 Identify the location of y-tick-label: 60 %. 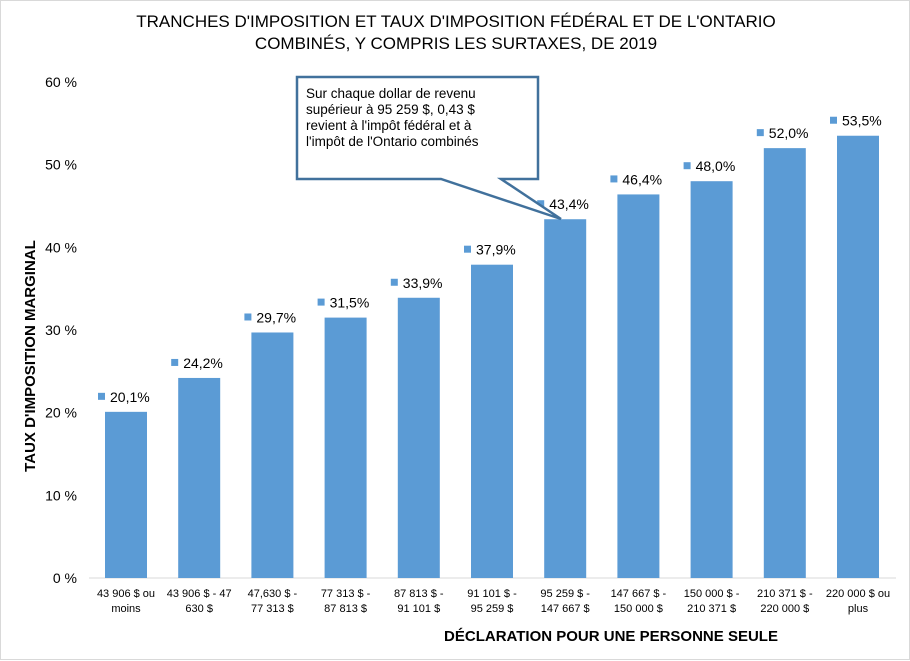
(61, 82).